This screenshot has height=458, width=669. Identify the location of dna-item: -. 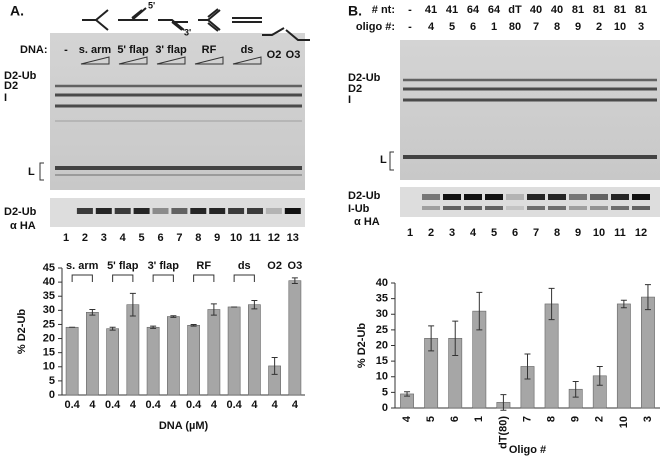
(66, 50).